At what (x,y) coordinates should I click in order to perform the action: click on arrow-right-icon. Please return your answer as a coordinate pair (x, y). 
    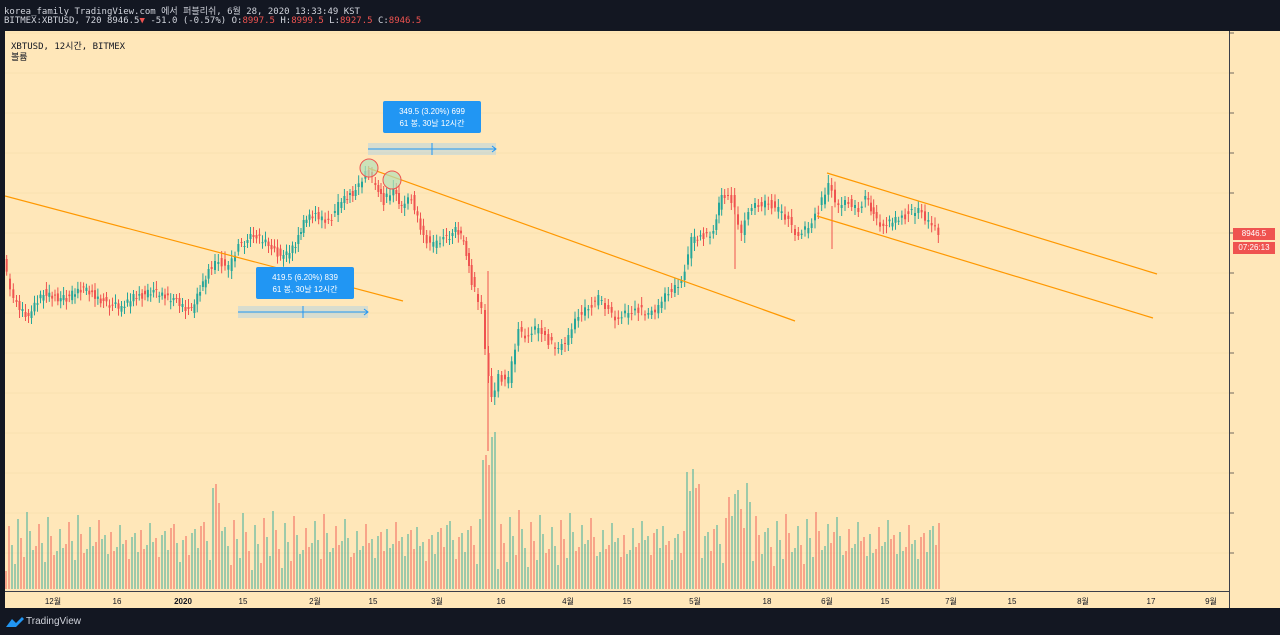
    Looking at the image, I should click on (494, 149).